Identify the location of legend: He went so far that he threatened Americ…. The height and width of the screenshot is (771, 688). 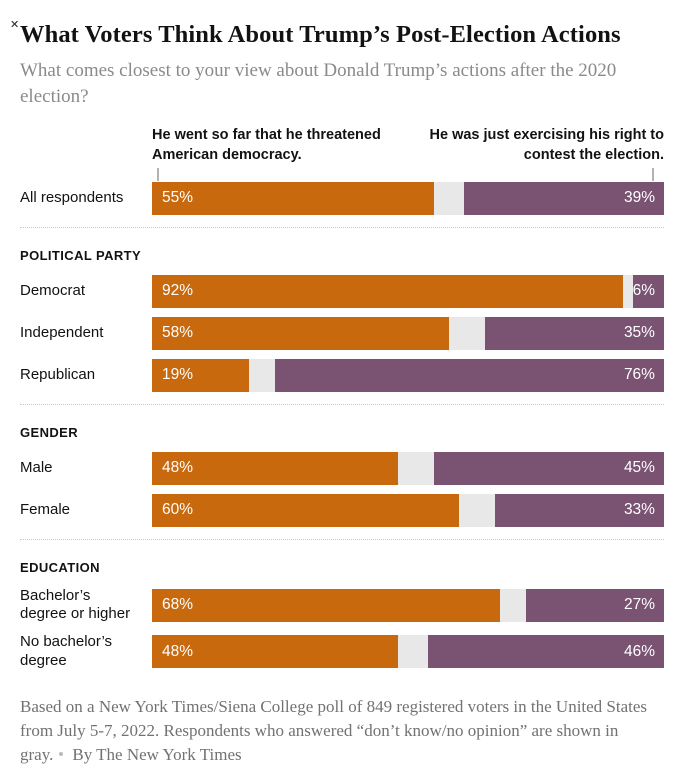
(408, 145).